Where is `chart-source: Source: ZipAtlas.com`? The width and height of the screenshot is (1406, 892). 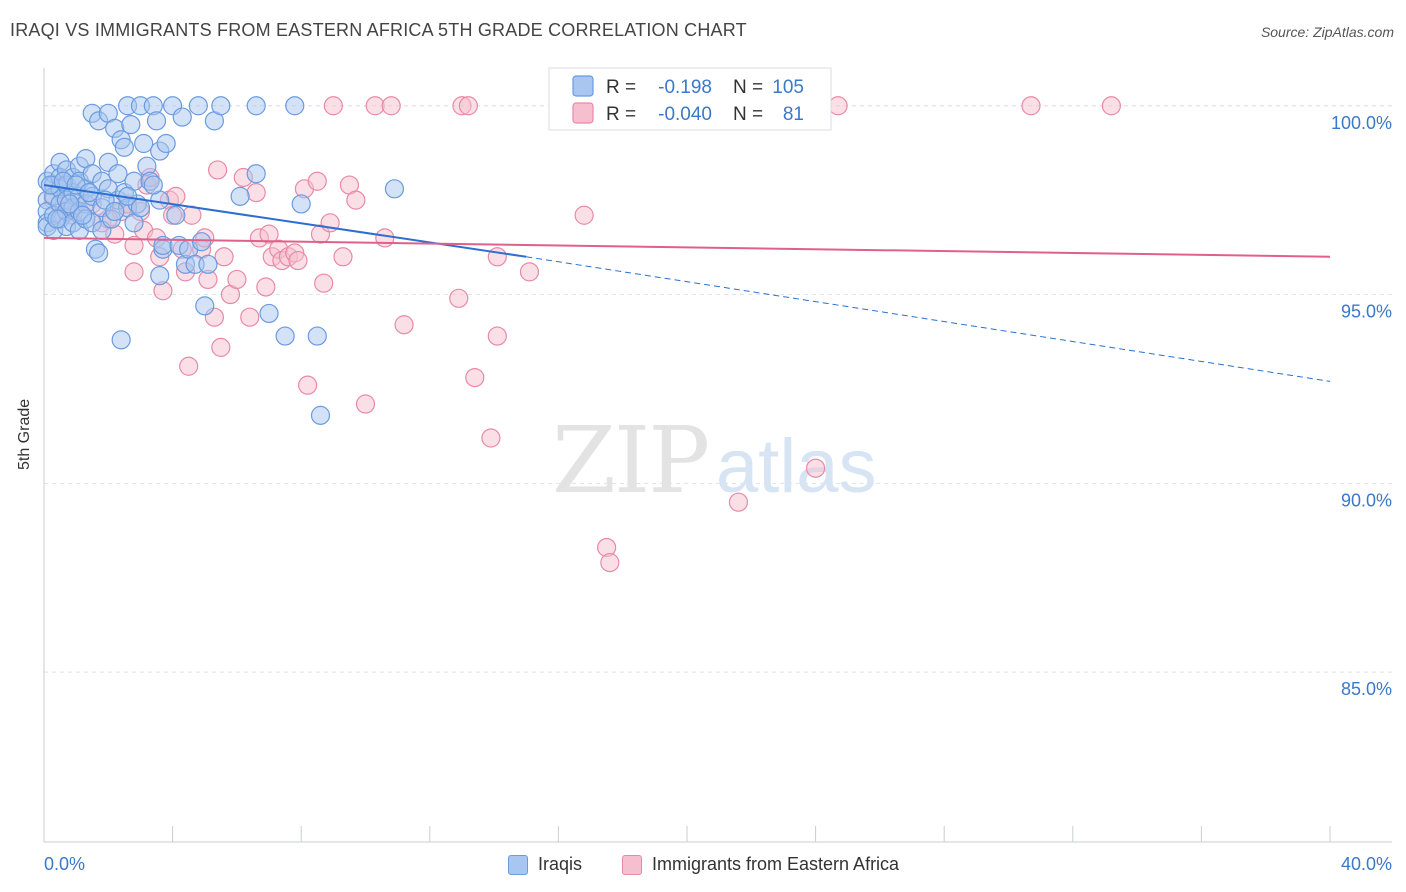 chart-source: Source: ZipAtlas.com is located at coordinates (1327, 32).